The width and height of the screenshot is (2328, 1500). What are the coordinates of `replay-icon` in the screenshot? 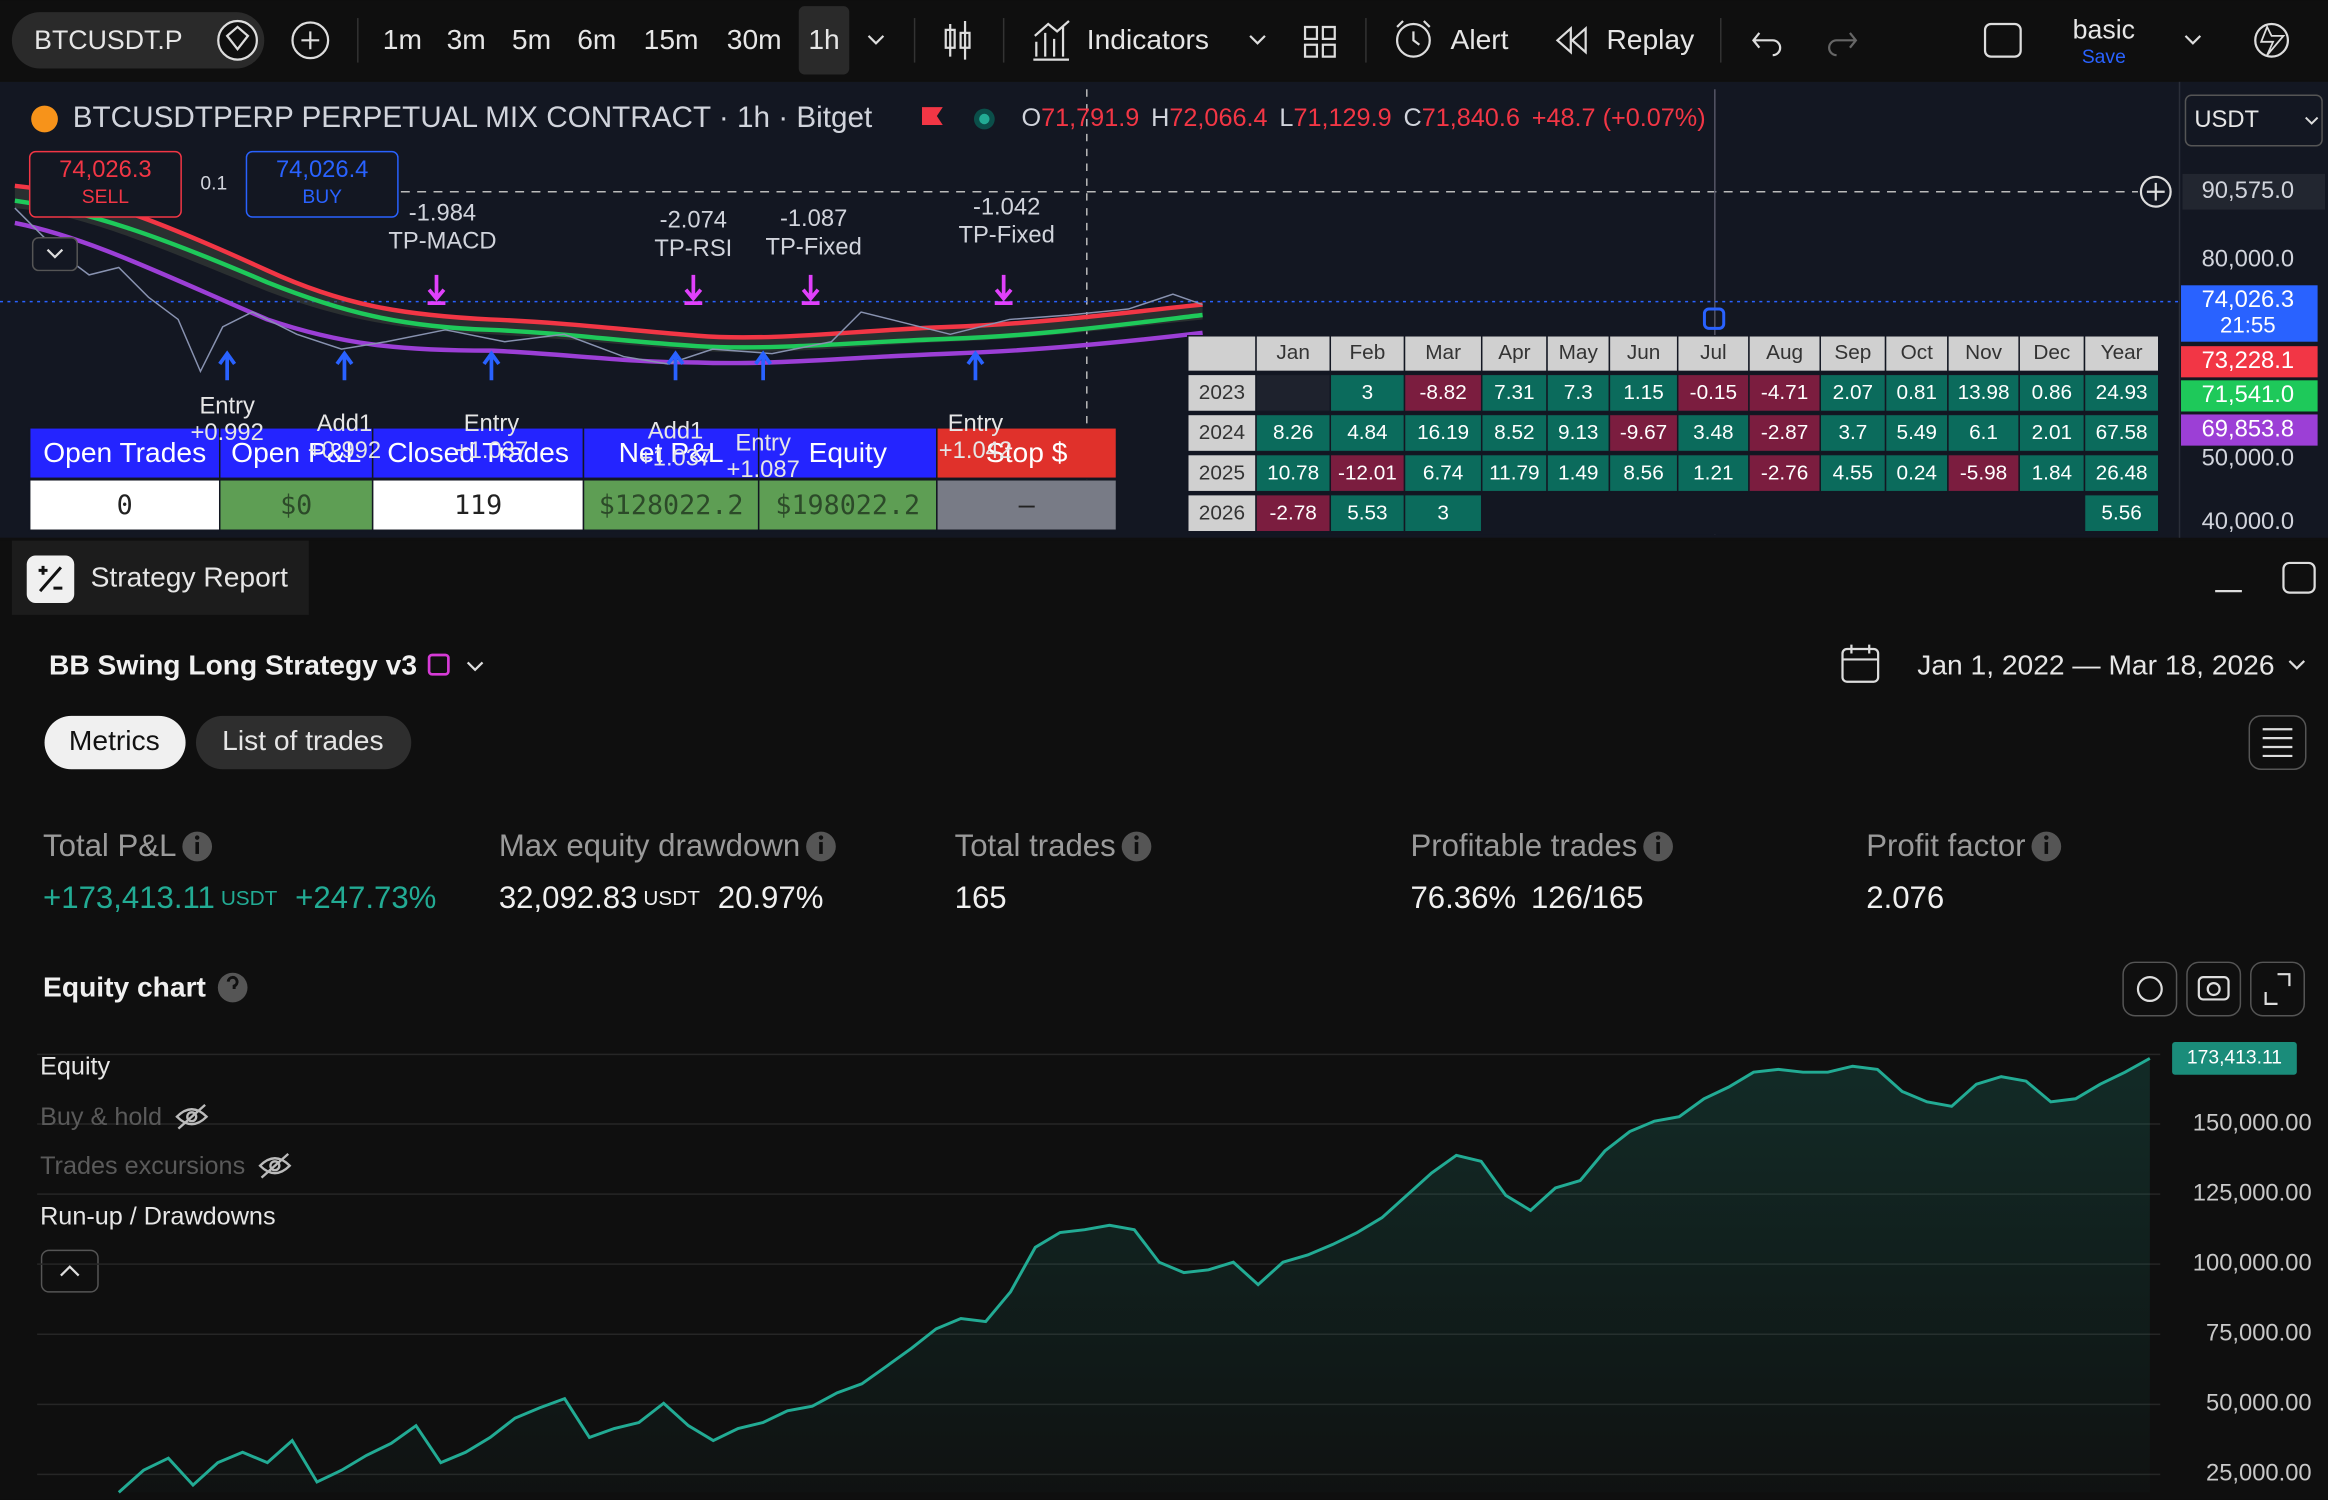 It's located at (1571, 40).